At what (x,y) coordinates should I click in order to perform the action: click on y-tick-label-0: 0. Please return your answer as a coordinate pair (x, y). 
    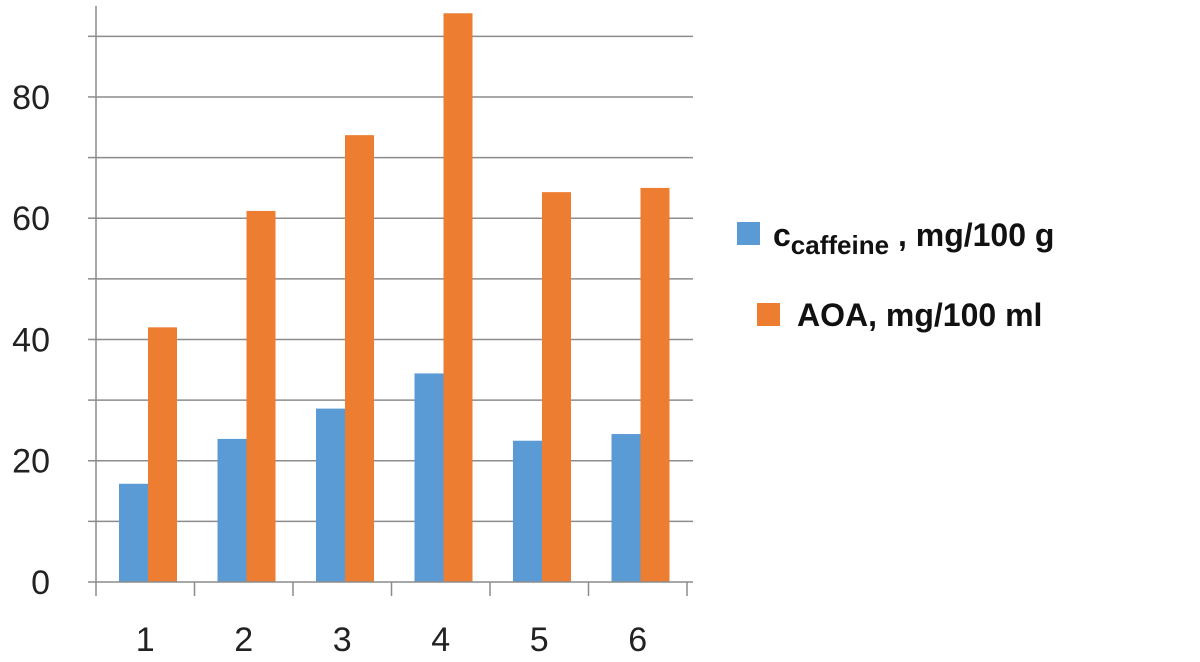
    Looking at the image, I should click on (40, 583).